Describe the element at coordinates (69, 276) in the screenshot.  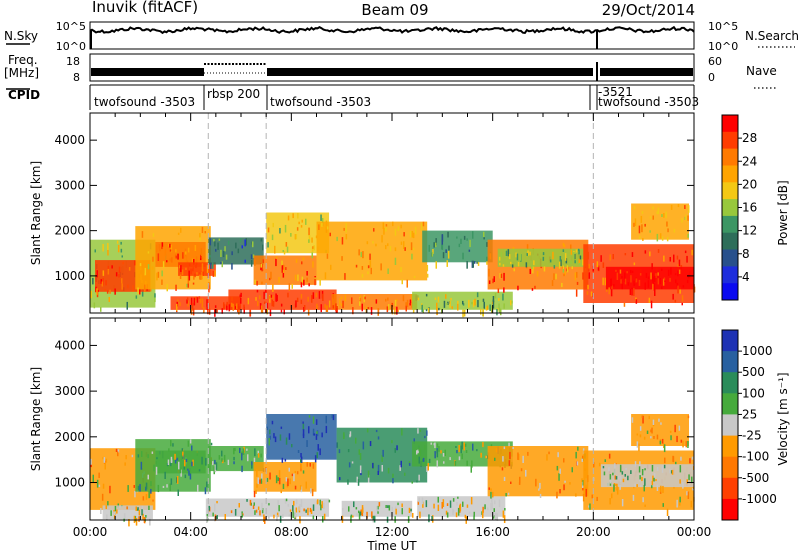
I see `y-tick-label: 1000` at that location.